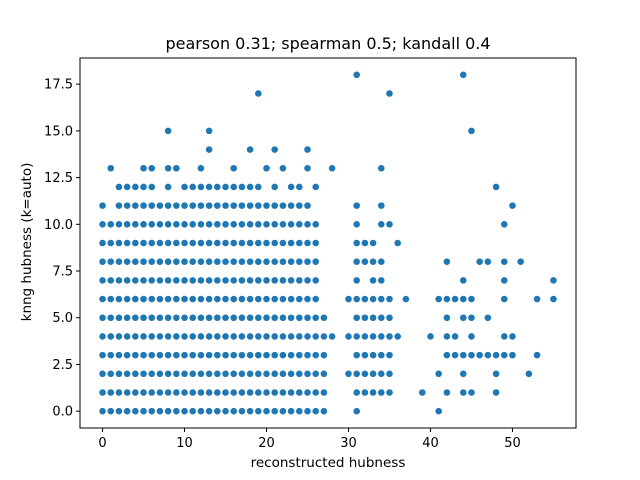 The height and width of the screenshot is (480, 640). I want to click on y-tick-label: 15.0, so click(58, 131).